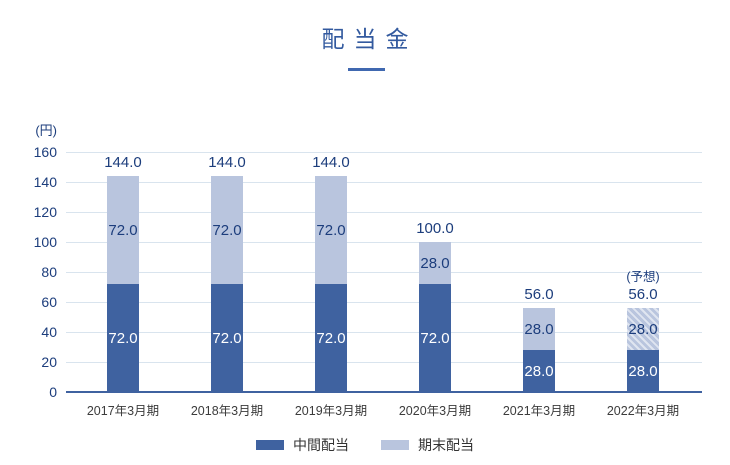 This screenshot has width=730, height=465. I want to click on bar-segment-yearend-2017年3月期: 72.0, so click(123, 230).